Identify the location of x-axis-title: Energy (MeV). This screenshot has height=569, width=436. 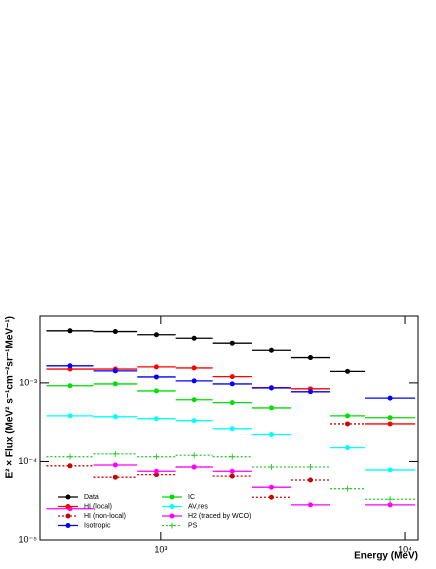
(386, 556).